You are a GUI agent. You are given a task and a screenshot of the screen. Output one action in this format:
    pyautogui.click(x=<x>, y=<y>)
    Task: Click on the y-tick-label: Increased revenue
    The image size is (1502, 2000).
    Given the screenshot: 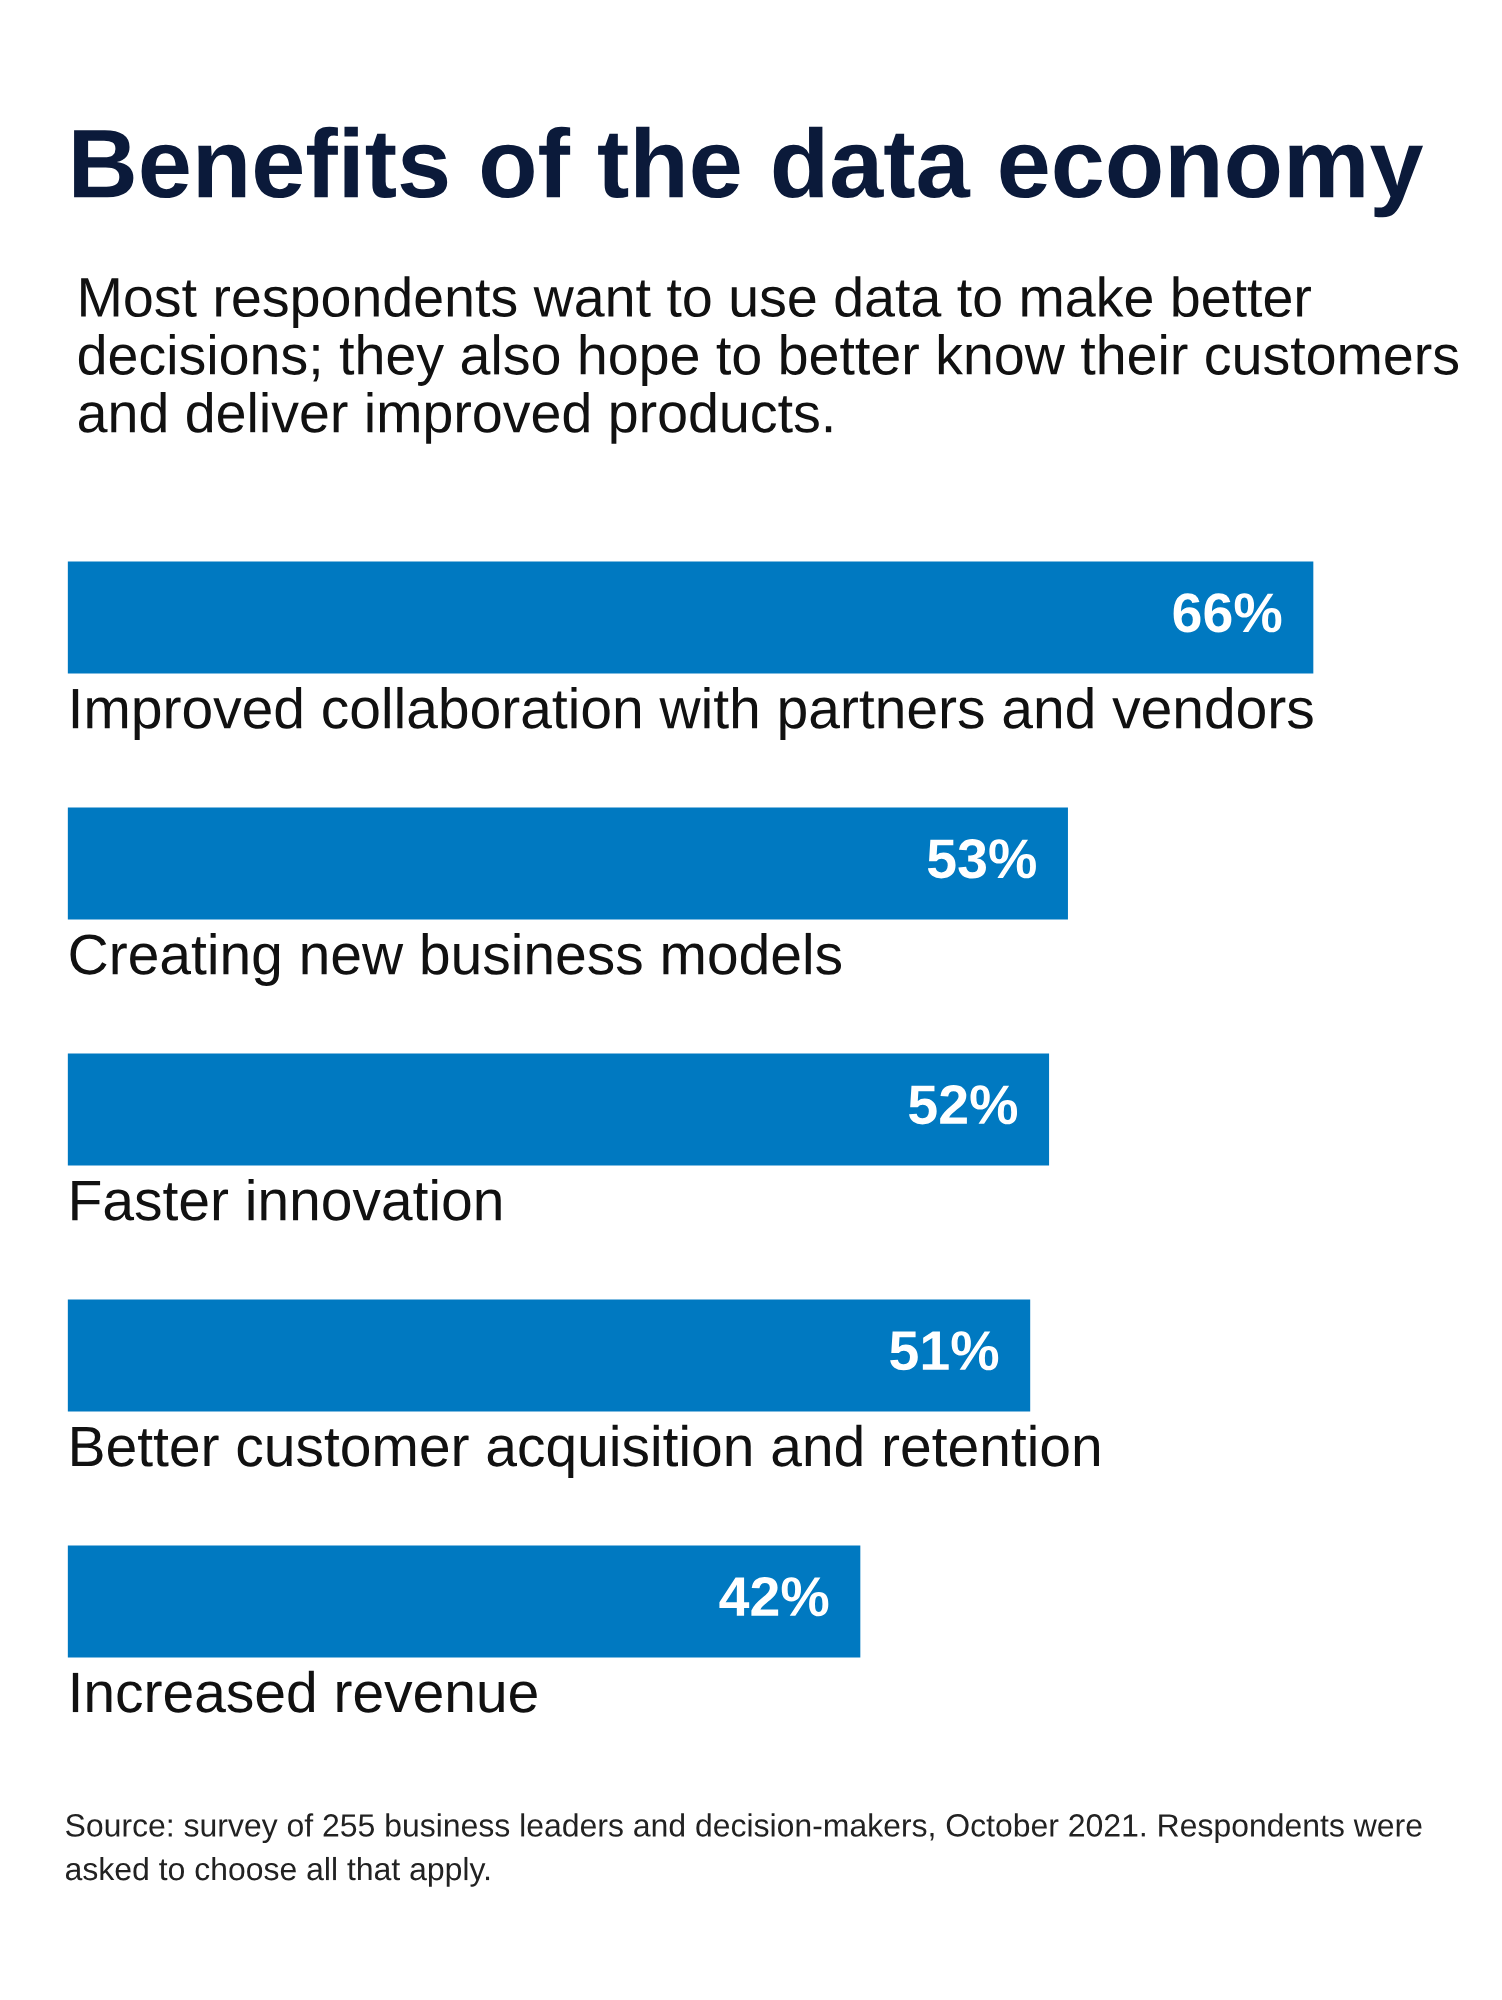 What is the action you would take?
    pyautogui.click(x=304, y=1691)
    